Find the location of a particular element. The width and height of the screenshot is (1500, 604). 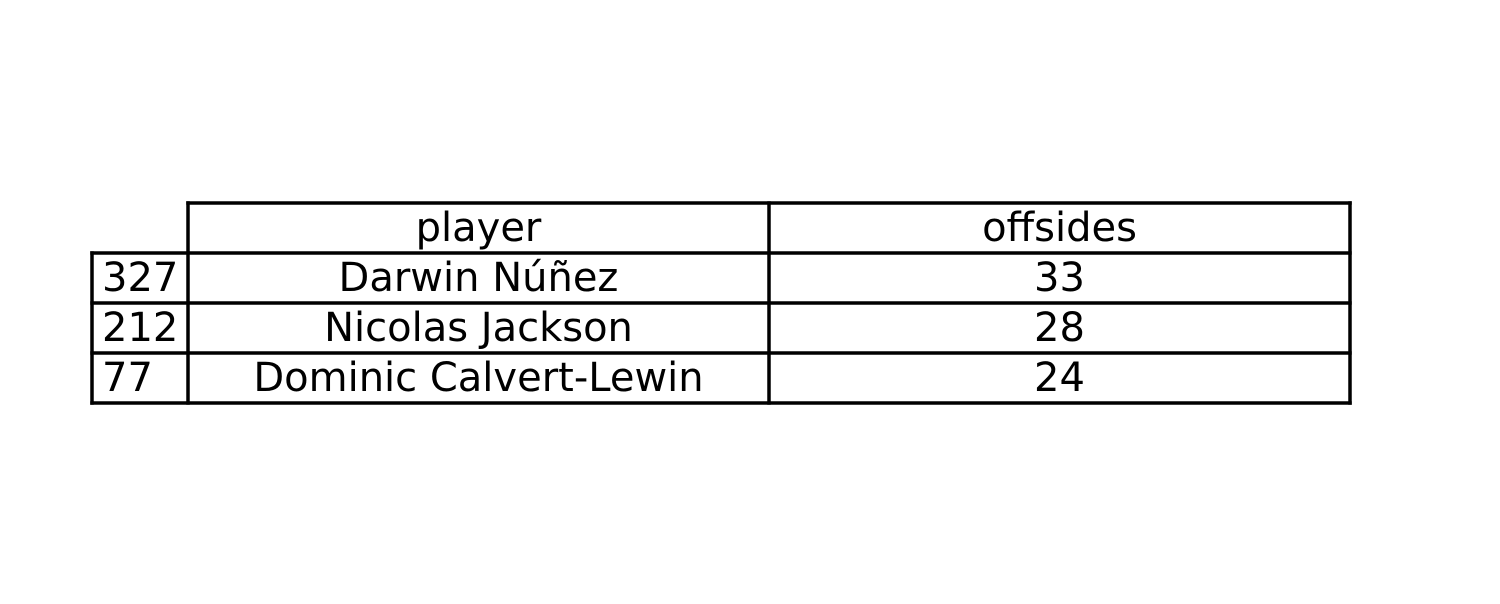

column-header: player is located at coordinates (479, 228).